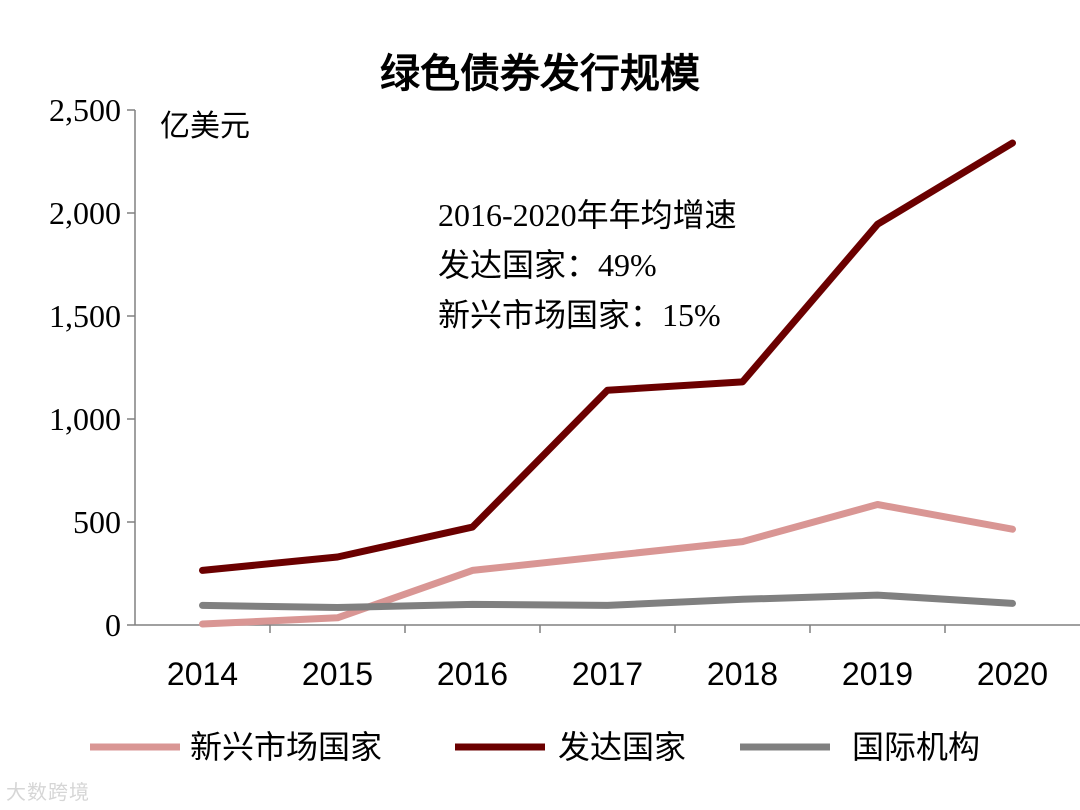 This screenshot has width=1080, height=810. What do you see at coordinates (916, 747) in the screenshot?
I see `legend-label: 国际机构` at bounding box center [916, 747].